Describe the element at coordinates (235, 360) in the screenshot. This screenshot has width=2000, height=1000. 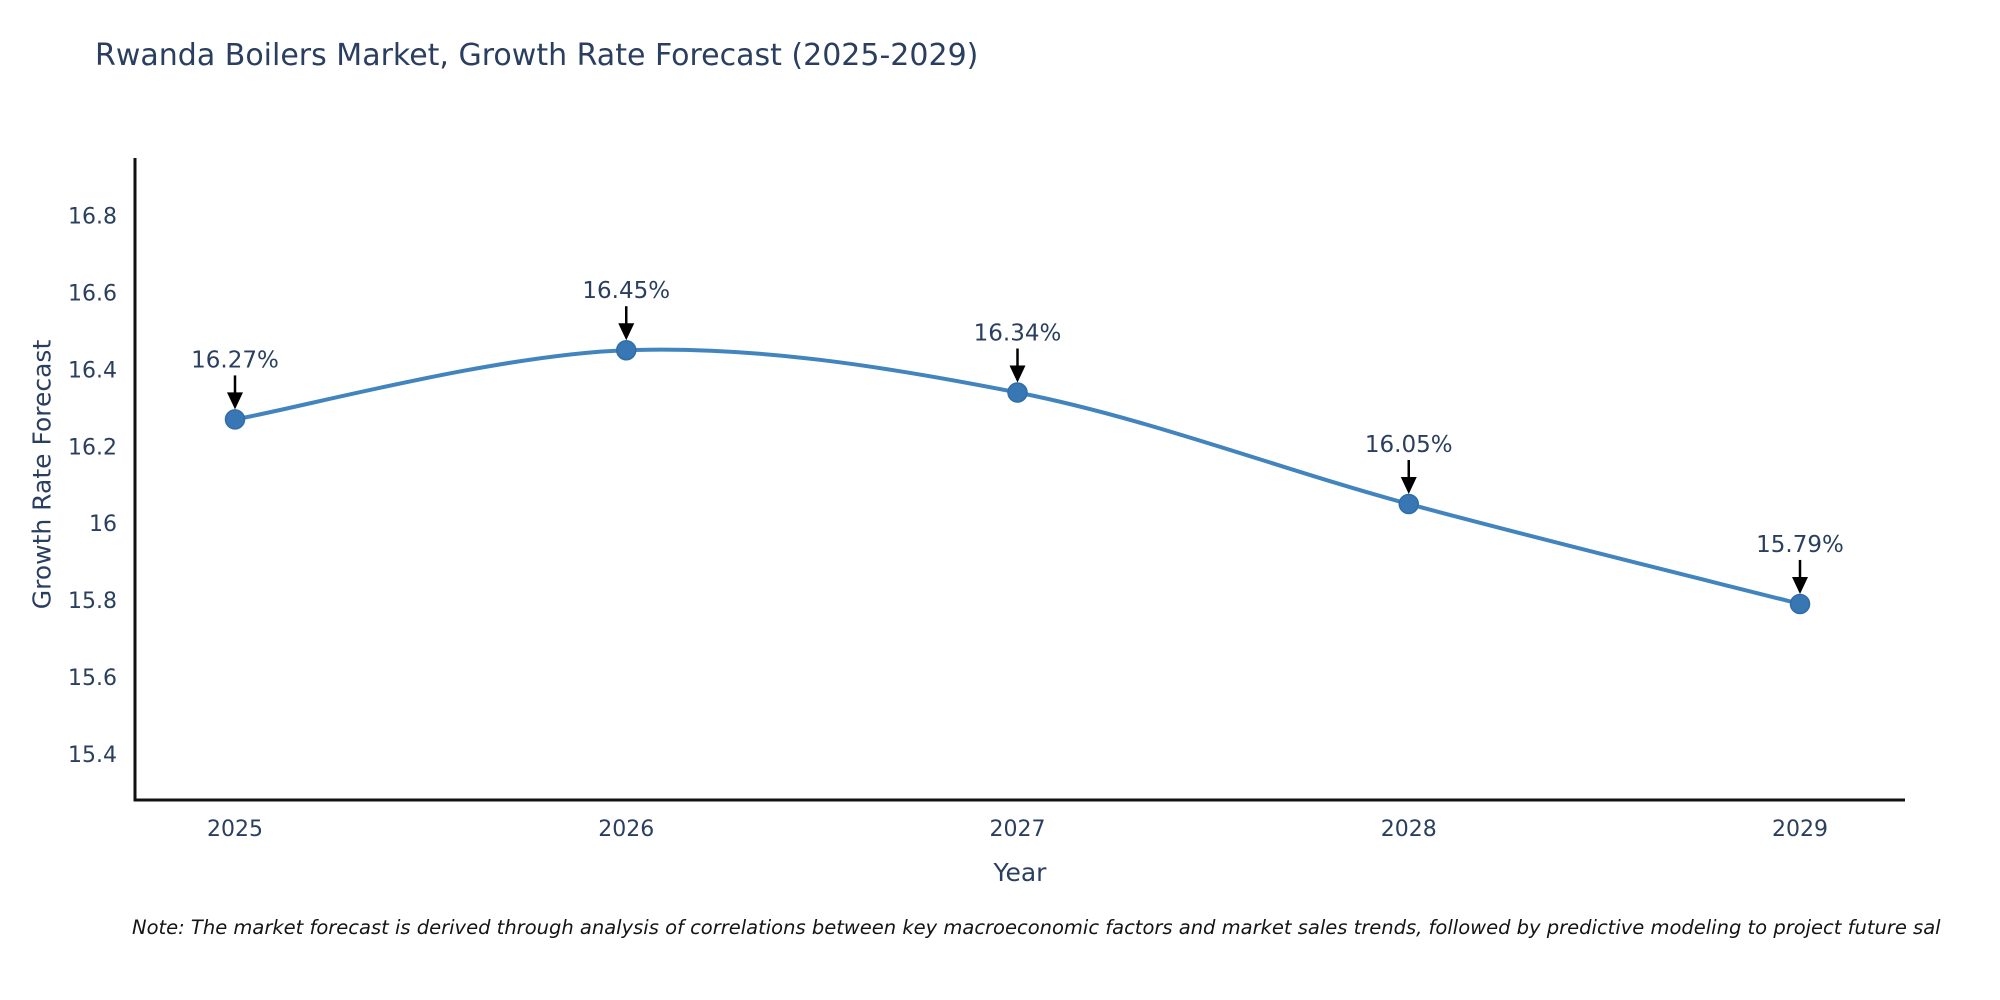
I see `point-value-label: 16.27%` at that location.